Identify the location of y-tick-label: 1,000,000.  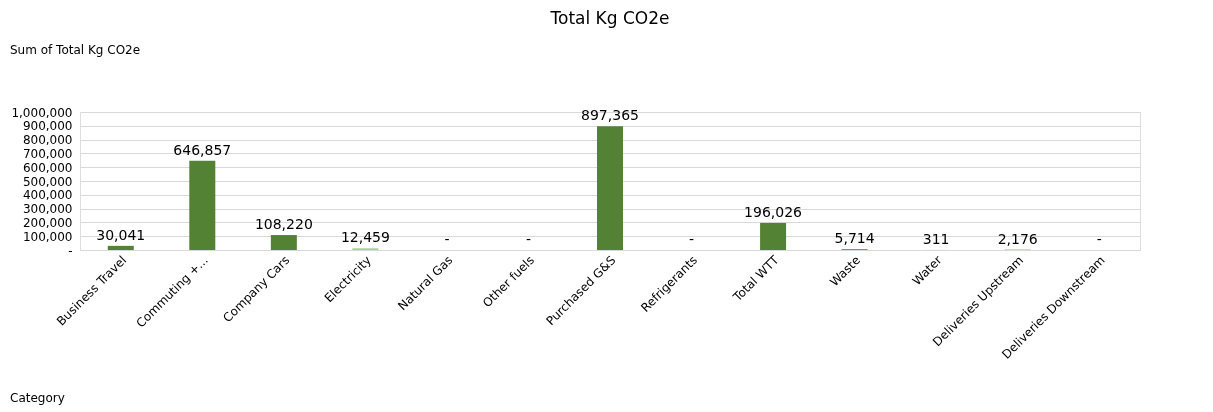
(42, 112).